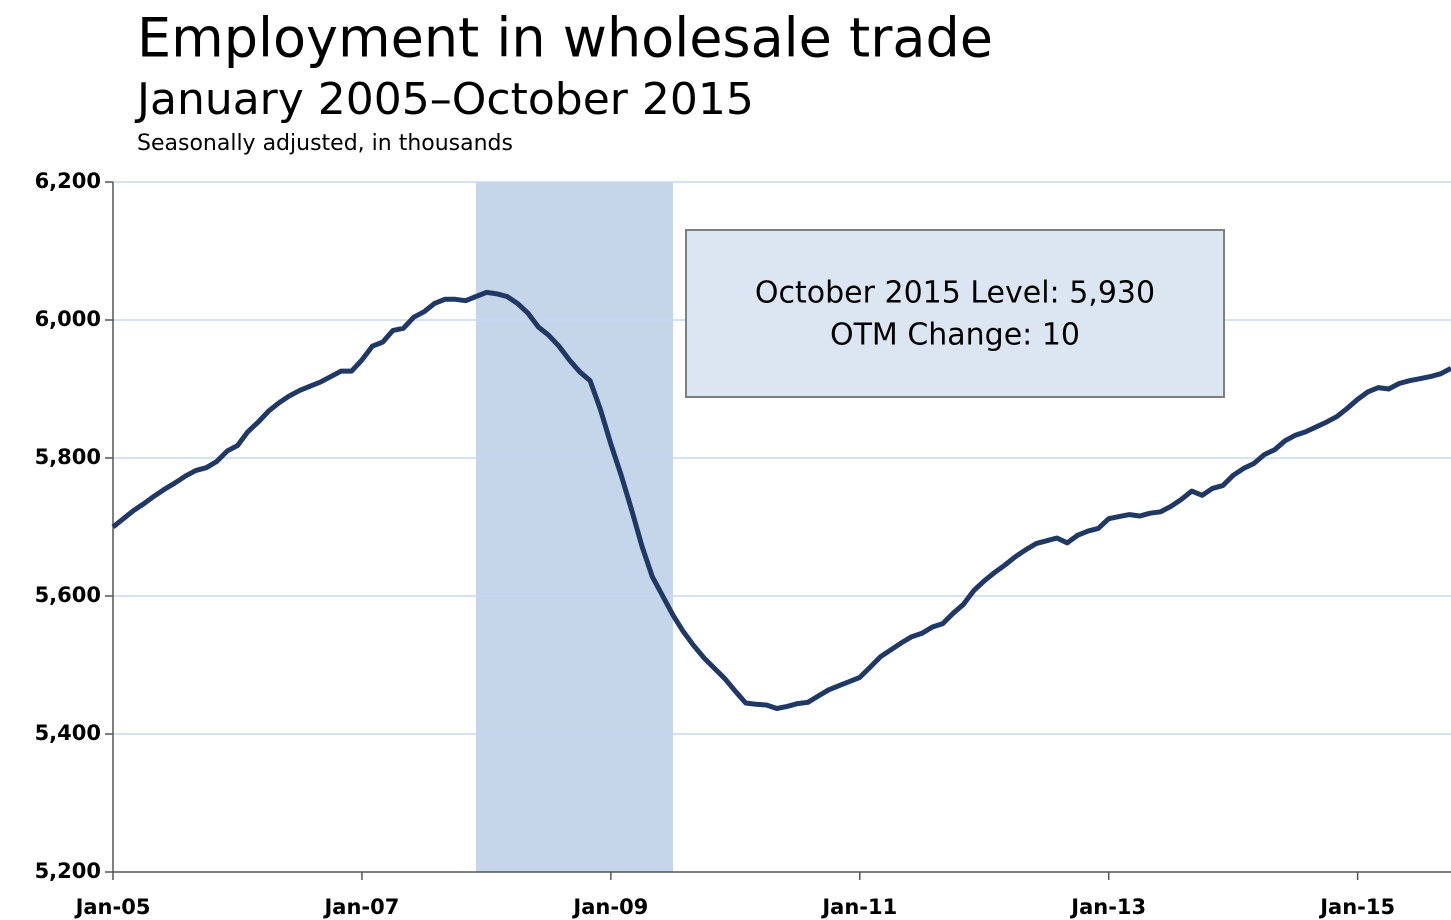  Describe the element at coordinates (68, 595) in the screenshot. I see `y-tick-label: 5,600` at that location.